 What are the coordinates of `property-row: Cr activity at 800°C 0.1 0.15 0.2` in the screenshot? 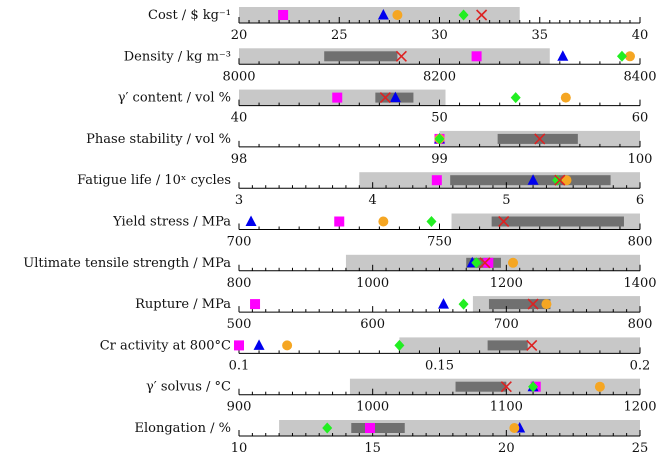 It's located at (375, 355).